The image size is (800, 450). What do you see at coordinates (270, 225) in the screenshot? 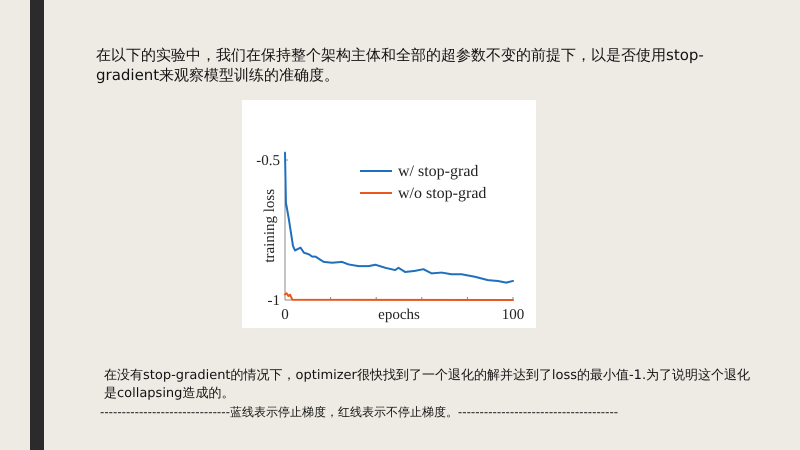
I see `y-axis-title: training loss` at bounding box center [270, 225].